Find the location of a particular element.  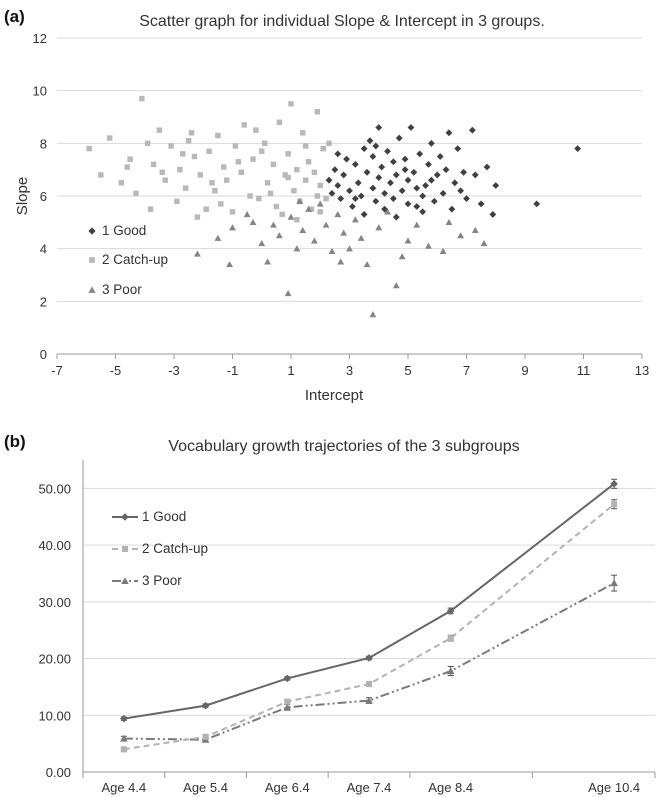

line-y-tick-label: 50.00 is located at coordinates (54, 488).